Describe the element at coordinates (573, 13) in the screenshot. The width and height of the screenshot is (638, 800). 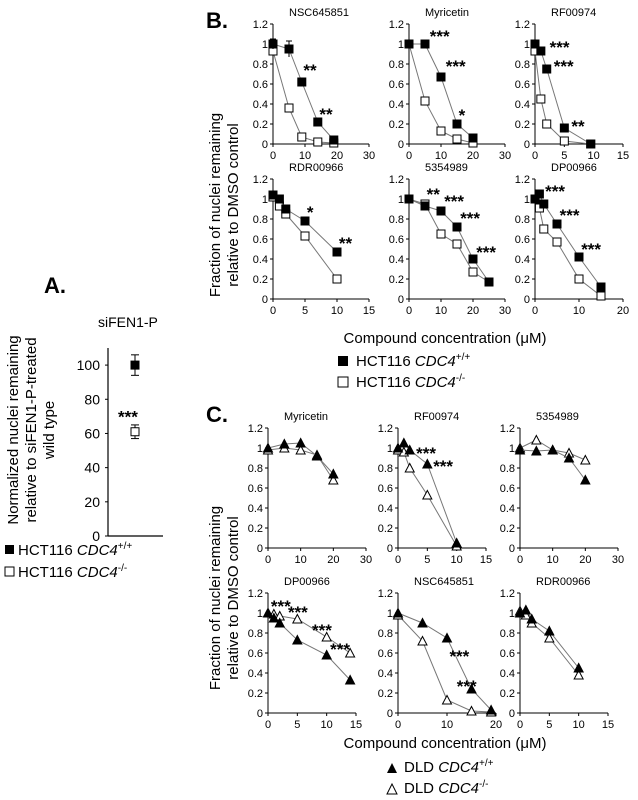
I see `chart-title: RF00974` at that location.